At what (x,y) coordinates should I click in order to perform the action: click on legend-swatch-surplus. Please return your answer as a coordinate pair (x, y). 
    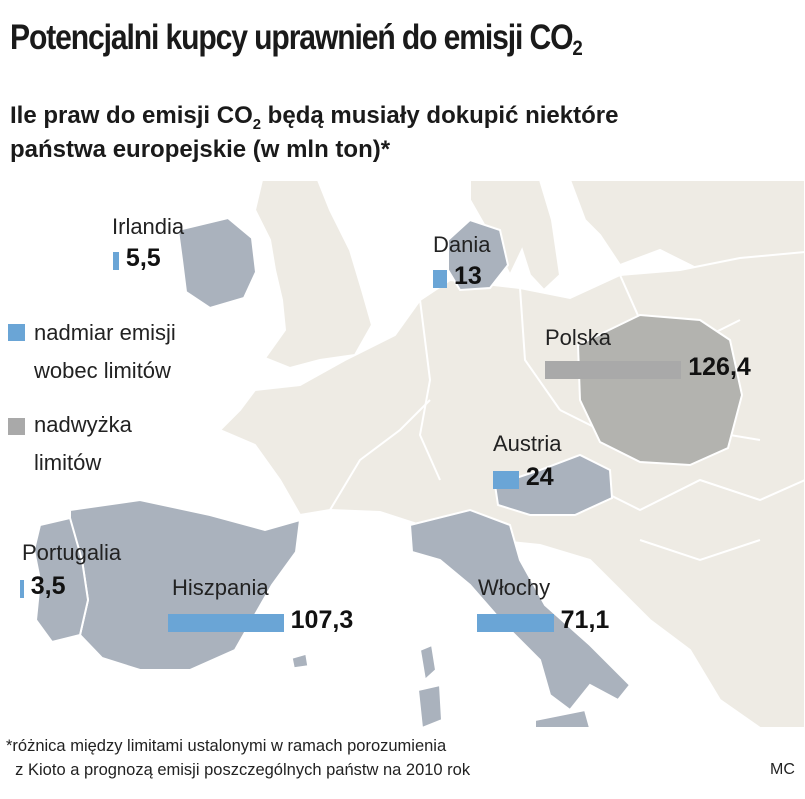
    Looking at the image, I should click on (16, 426).